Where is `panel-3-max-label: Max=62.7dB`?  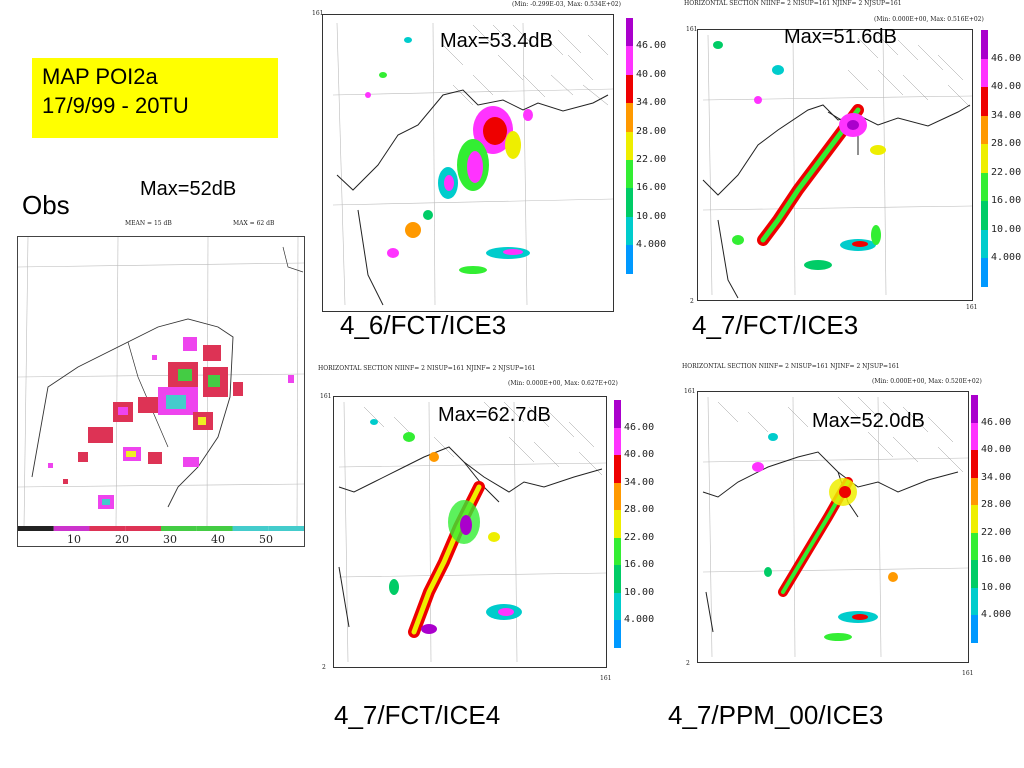 panel-3-max-label: Max=62.7dB is located at coordinates (494, 415).